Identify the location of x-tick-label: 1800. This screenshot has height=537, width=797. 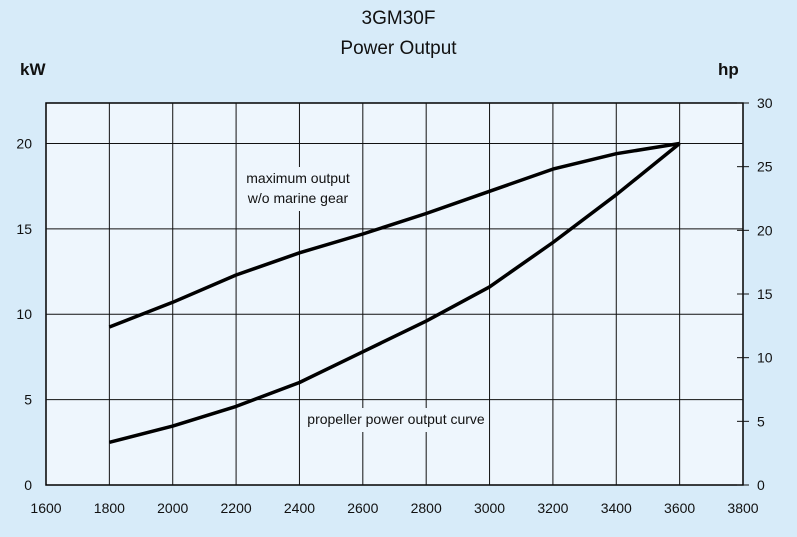
(109, 508).